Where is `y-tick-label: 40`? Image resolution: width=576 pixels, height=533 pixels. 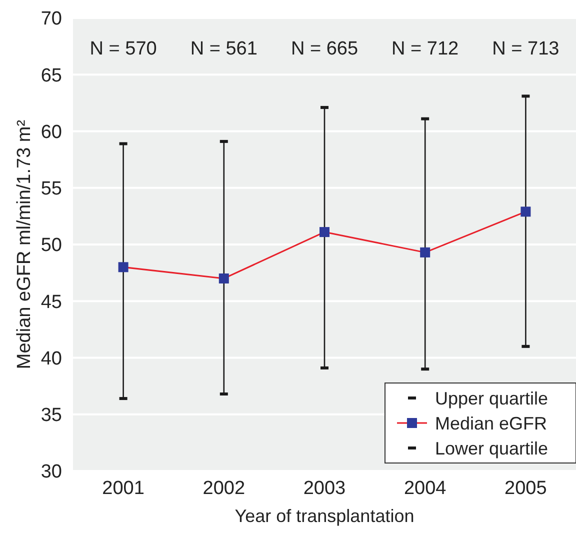 y-tick-label: 40 is located at coordinates (51, 359).